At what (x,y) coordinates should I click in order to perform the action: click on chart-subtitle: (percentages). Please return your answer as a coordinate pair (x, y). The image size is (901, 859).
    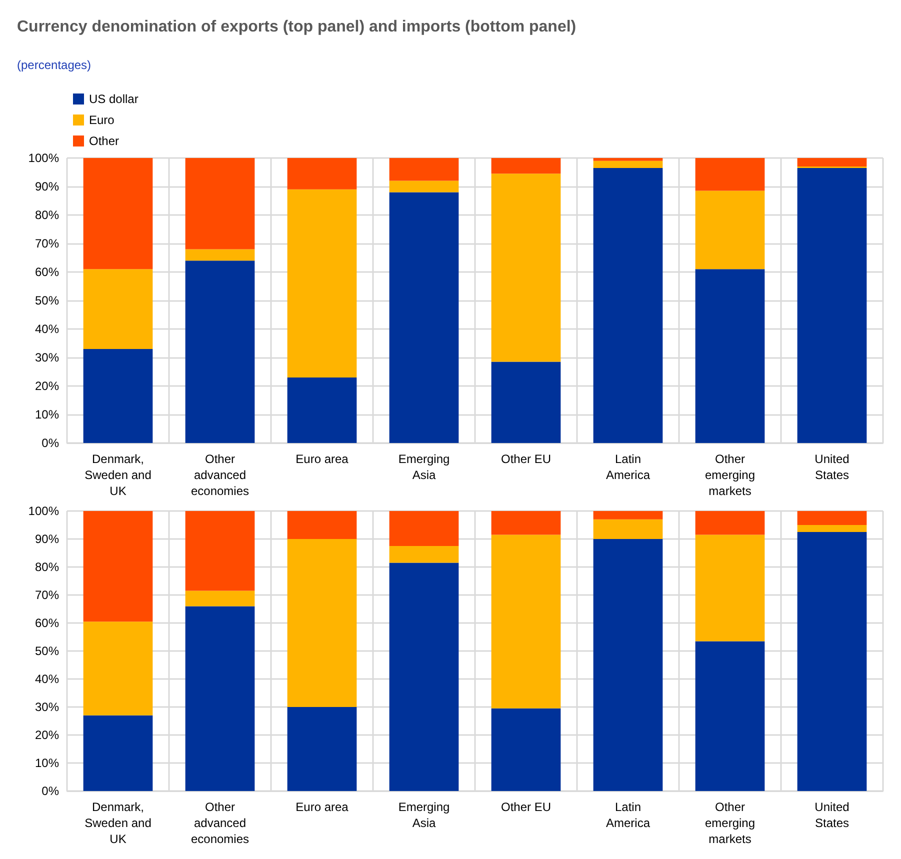
    Looking at the image, I should click on (54, 65).